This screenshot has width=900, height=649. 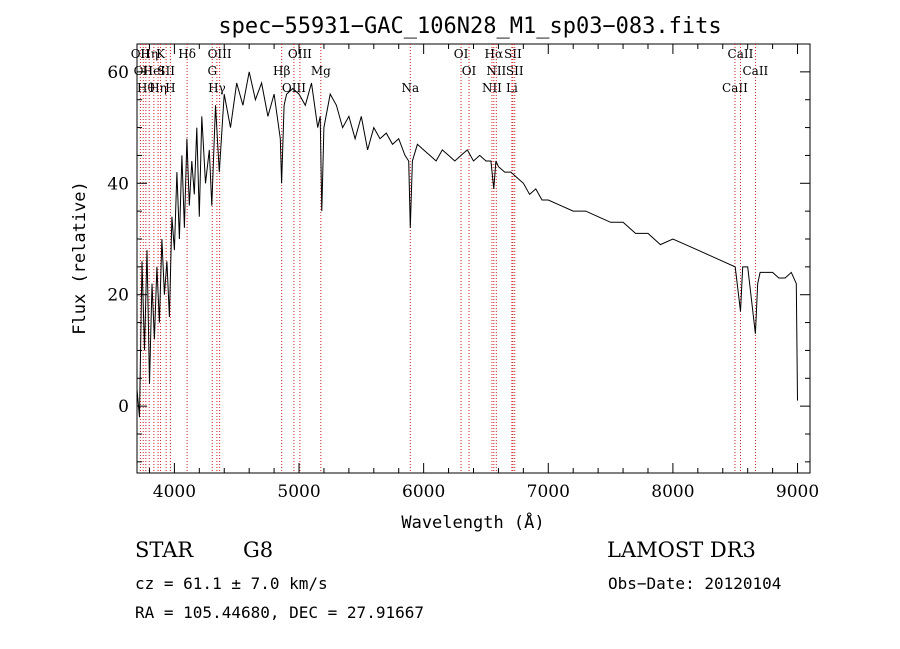 What do you see at coordinates (469, 26) in the screenshot?
I see `chart-title: spec−55931−GAC_106N28_M1_sp03−083.fits` at bounding box center [469, 26].